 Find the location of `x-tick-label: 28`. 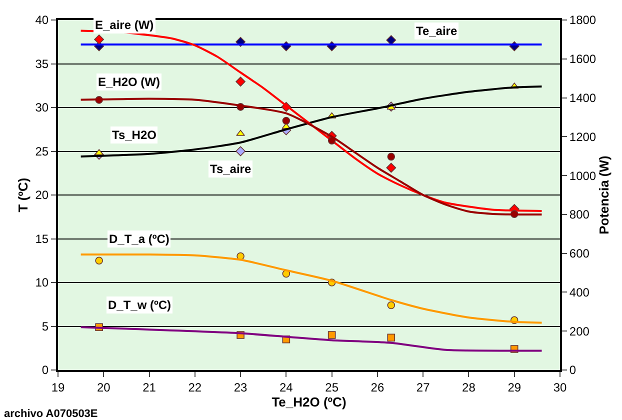

x-tick-label: 28 is located at coordinates (469, 387).